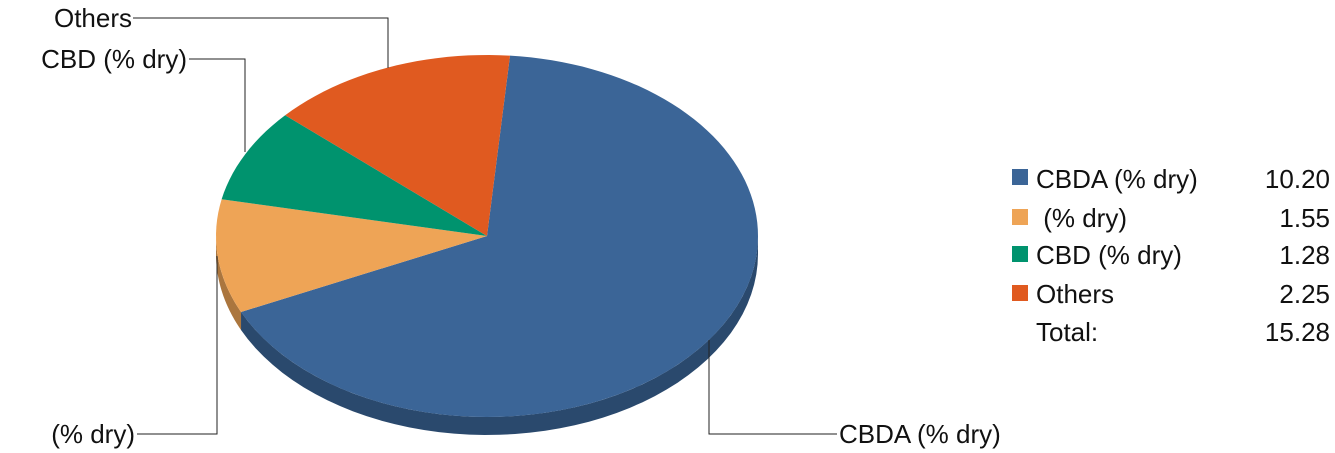 The width and height of the screenshot is (1335, 453). What do you see at coordinates (354, 175) in the screenshot?
I see `pie-slice-cbd-dry` at bounding box center [354, 175].